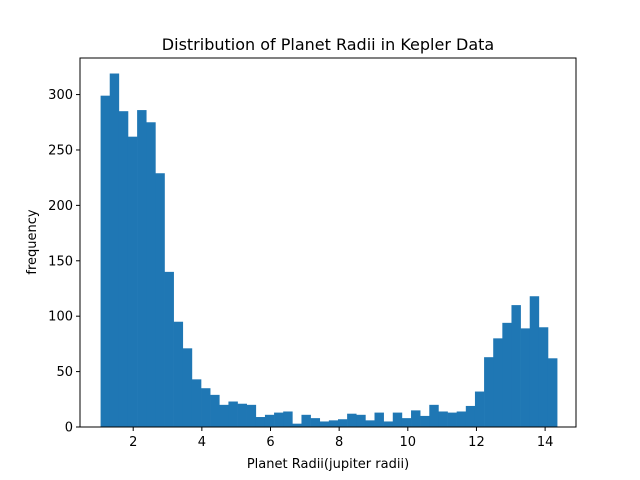 This screenshot has height=480, width=640. What do you see at coordinates (60, 317) in the screenshot?
I see `y-tick-label: 100` at bounding box center [60, 317].